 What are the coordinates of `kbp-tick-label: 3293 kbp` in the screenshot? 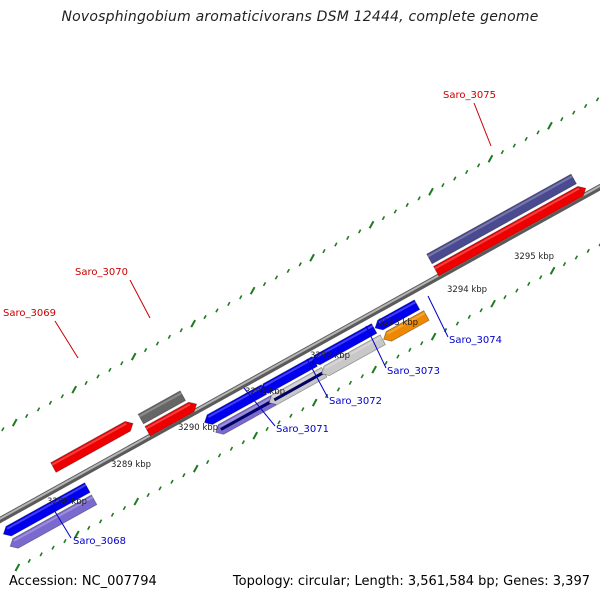 It's located at (398, 323).